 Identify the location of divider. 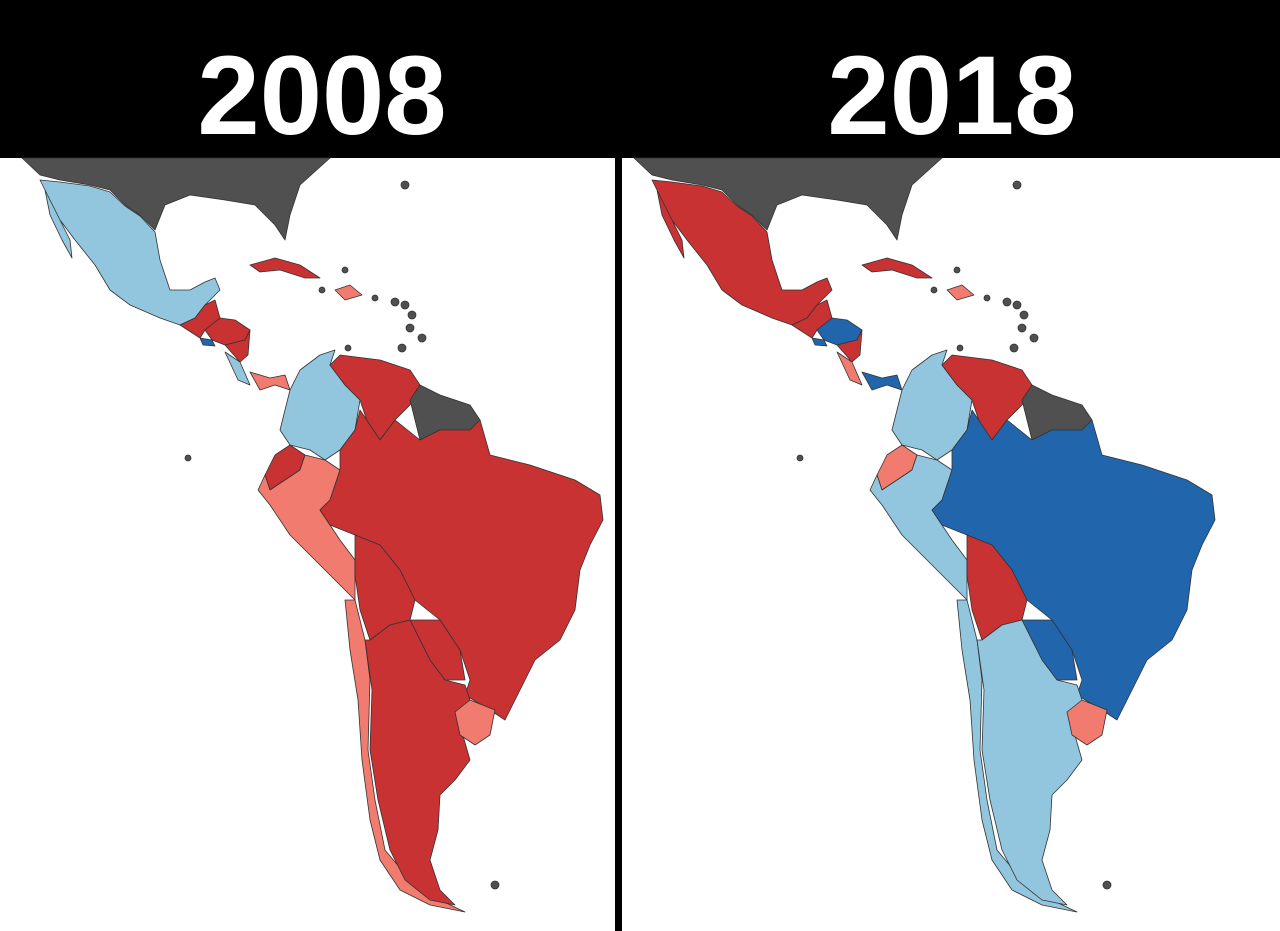
(618, 540).